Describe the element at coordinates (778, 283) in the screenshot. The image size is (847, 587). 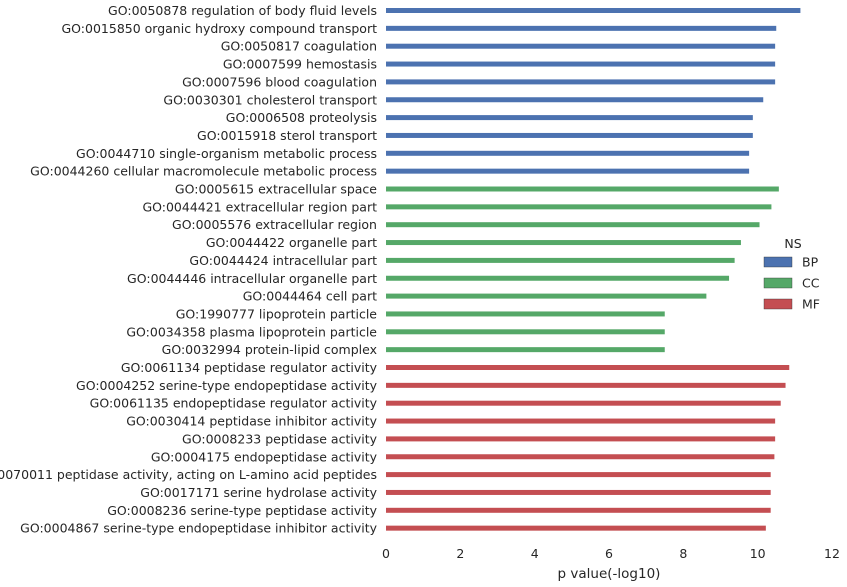
I see `legend-swatch-cc` at that location.